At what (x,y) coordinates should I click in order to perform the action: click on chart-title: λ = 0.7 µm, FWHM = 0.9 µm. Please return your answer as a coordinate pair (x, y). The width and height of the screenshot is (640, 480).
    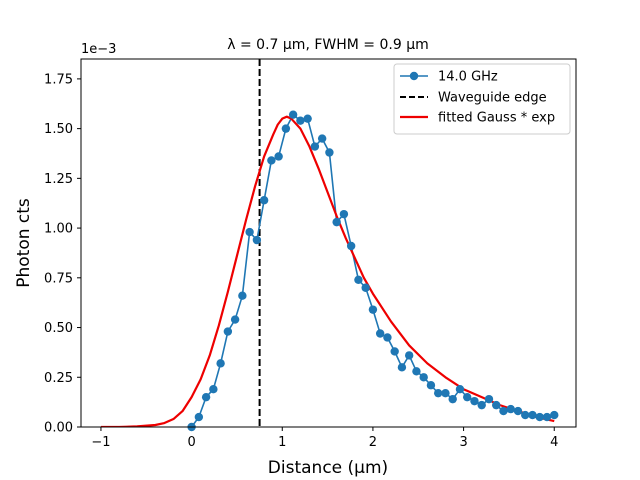
    Looking at the image, I should click on (327, 45).